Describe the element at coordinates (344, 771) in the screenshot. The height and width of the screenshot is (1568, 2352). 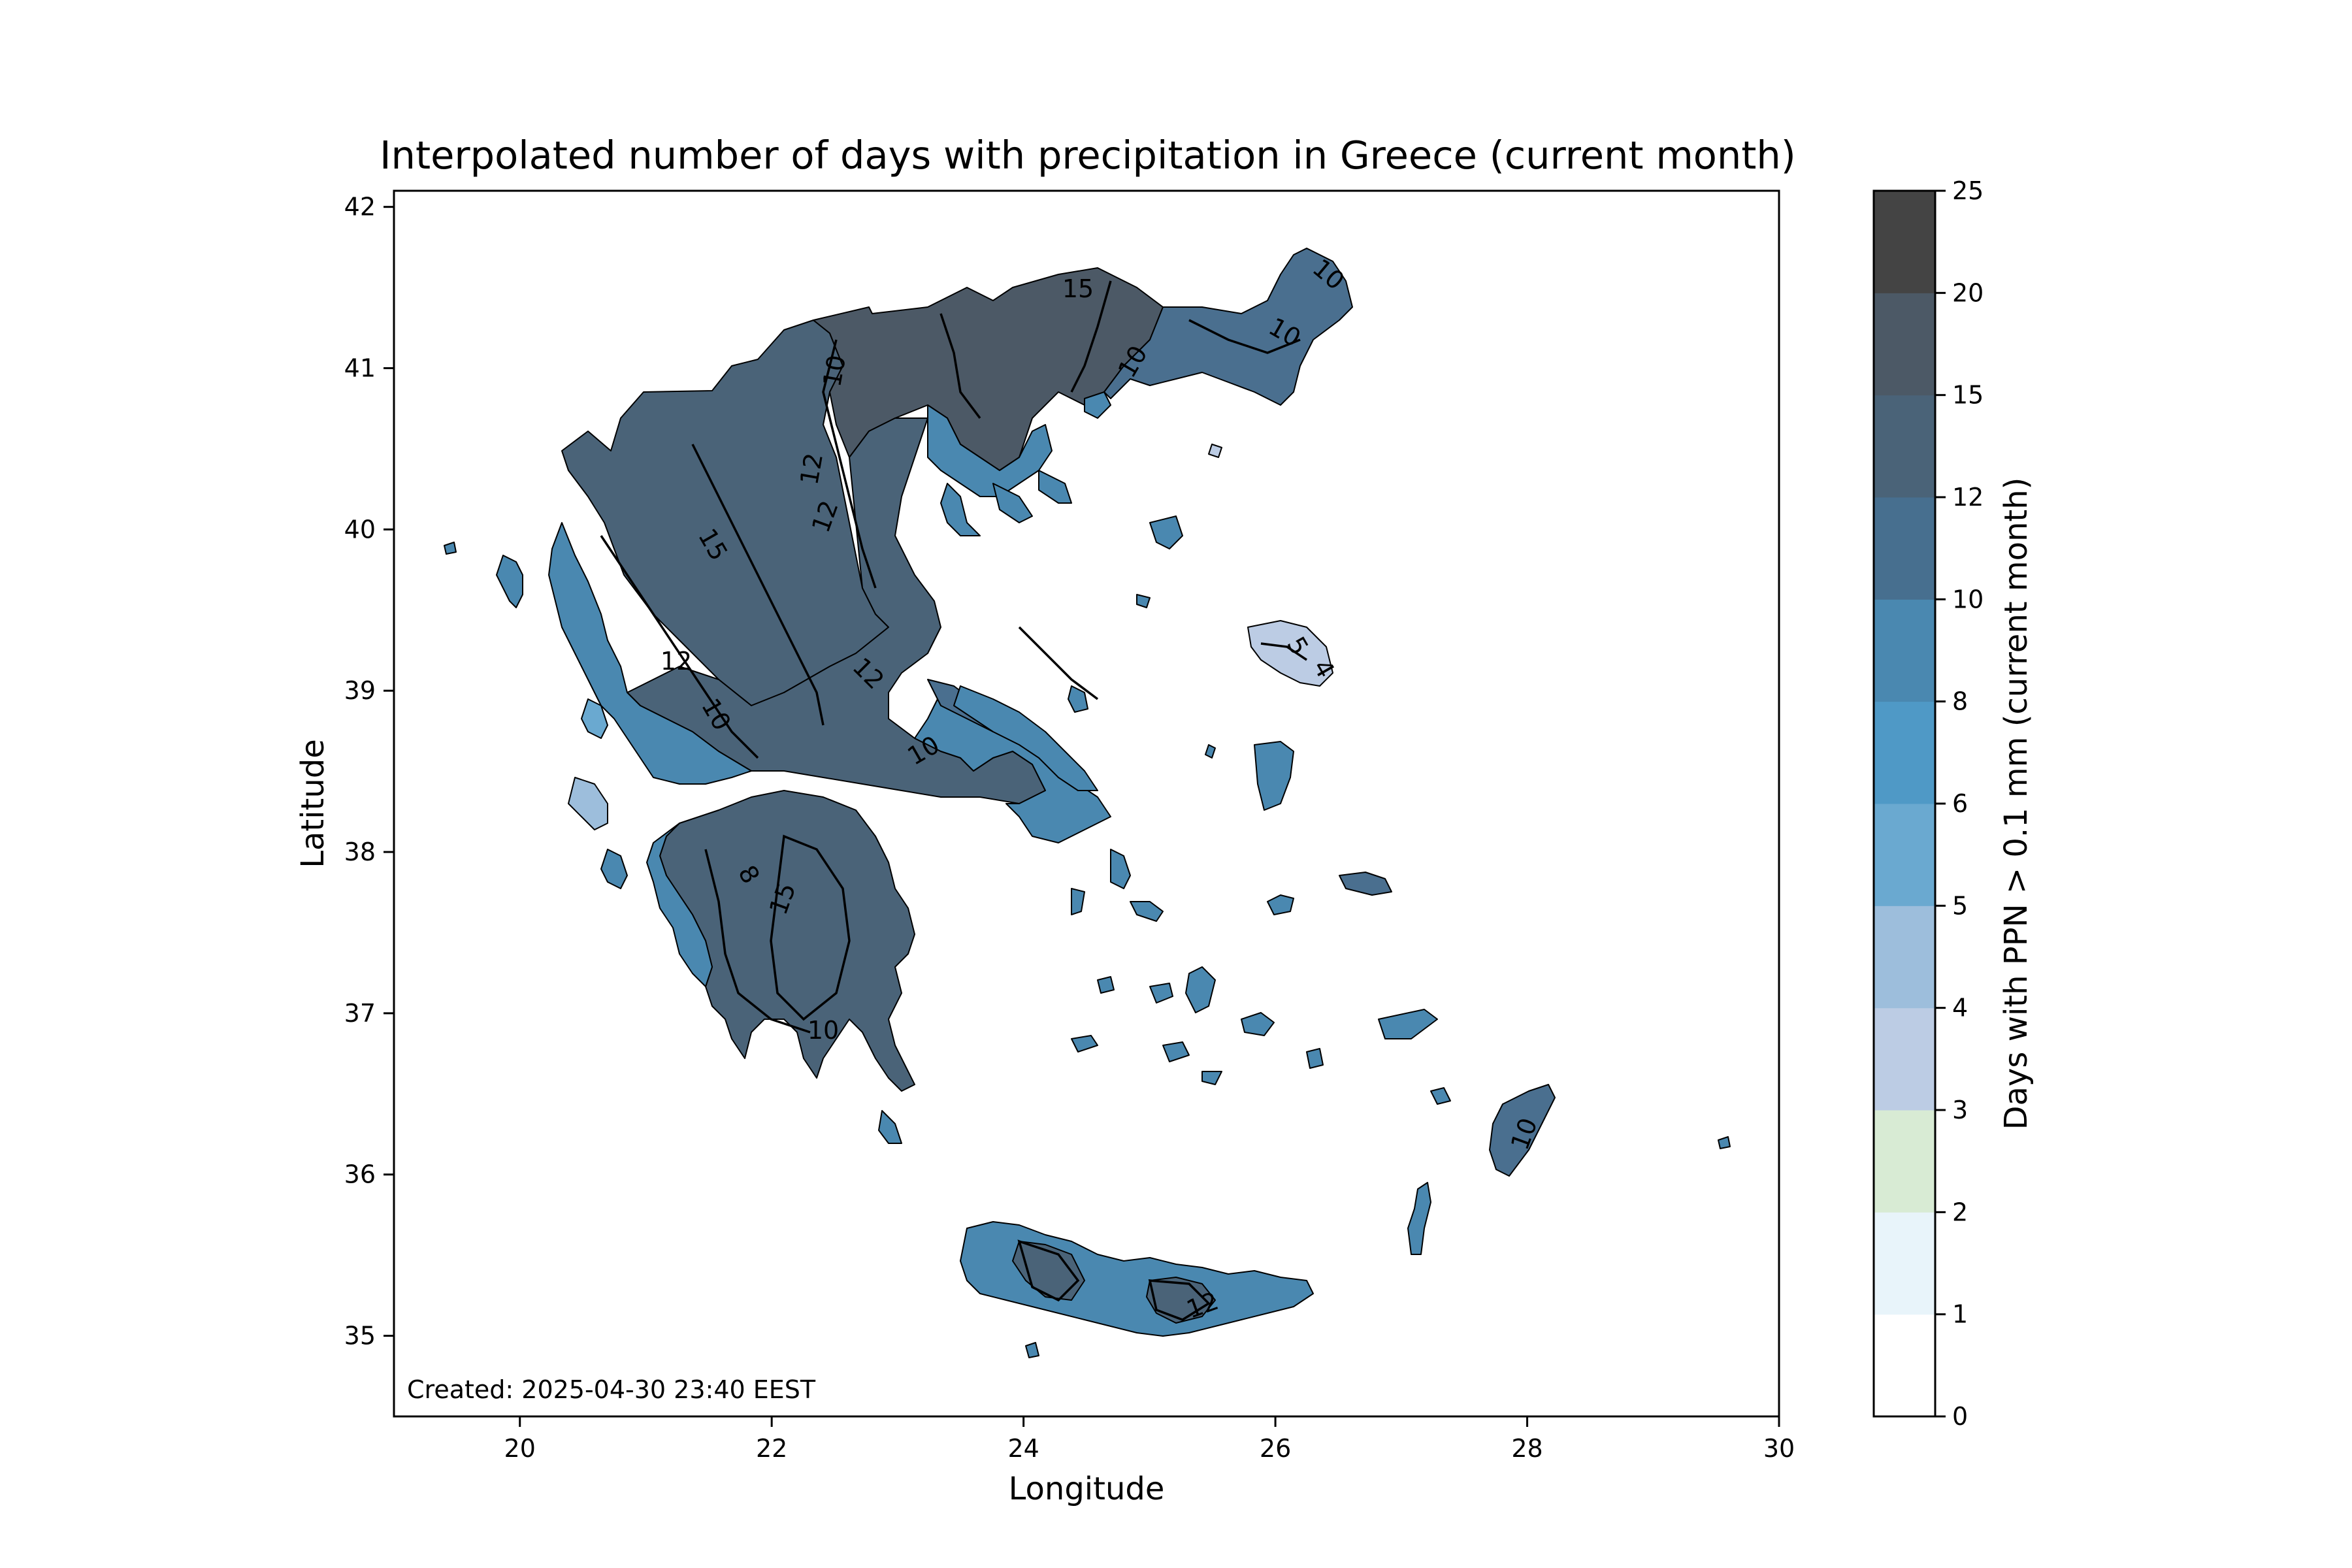
I see `y-axis: 42 41 40 39 38 37 36 35 Latitude` at that location.